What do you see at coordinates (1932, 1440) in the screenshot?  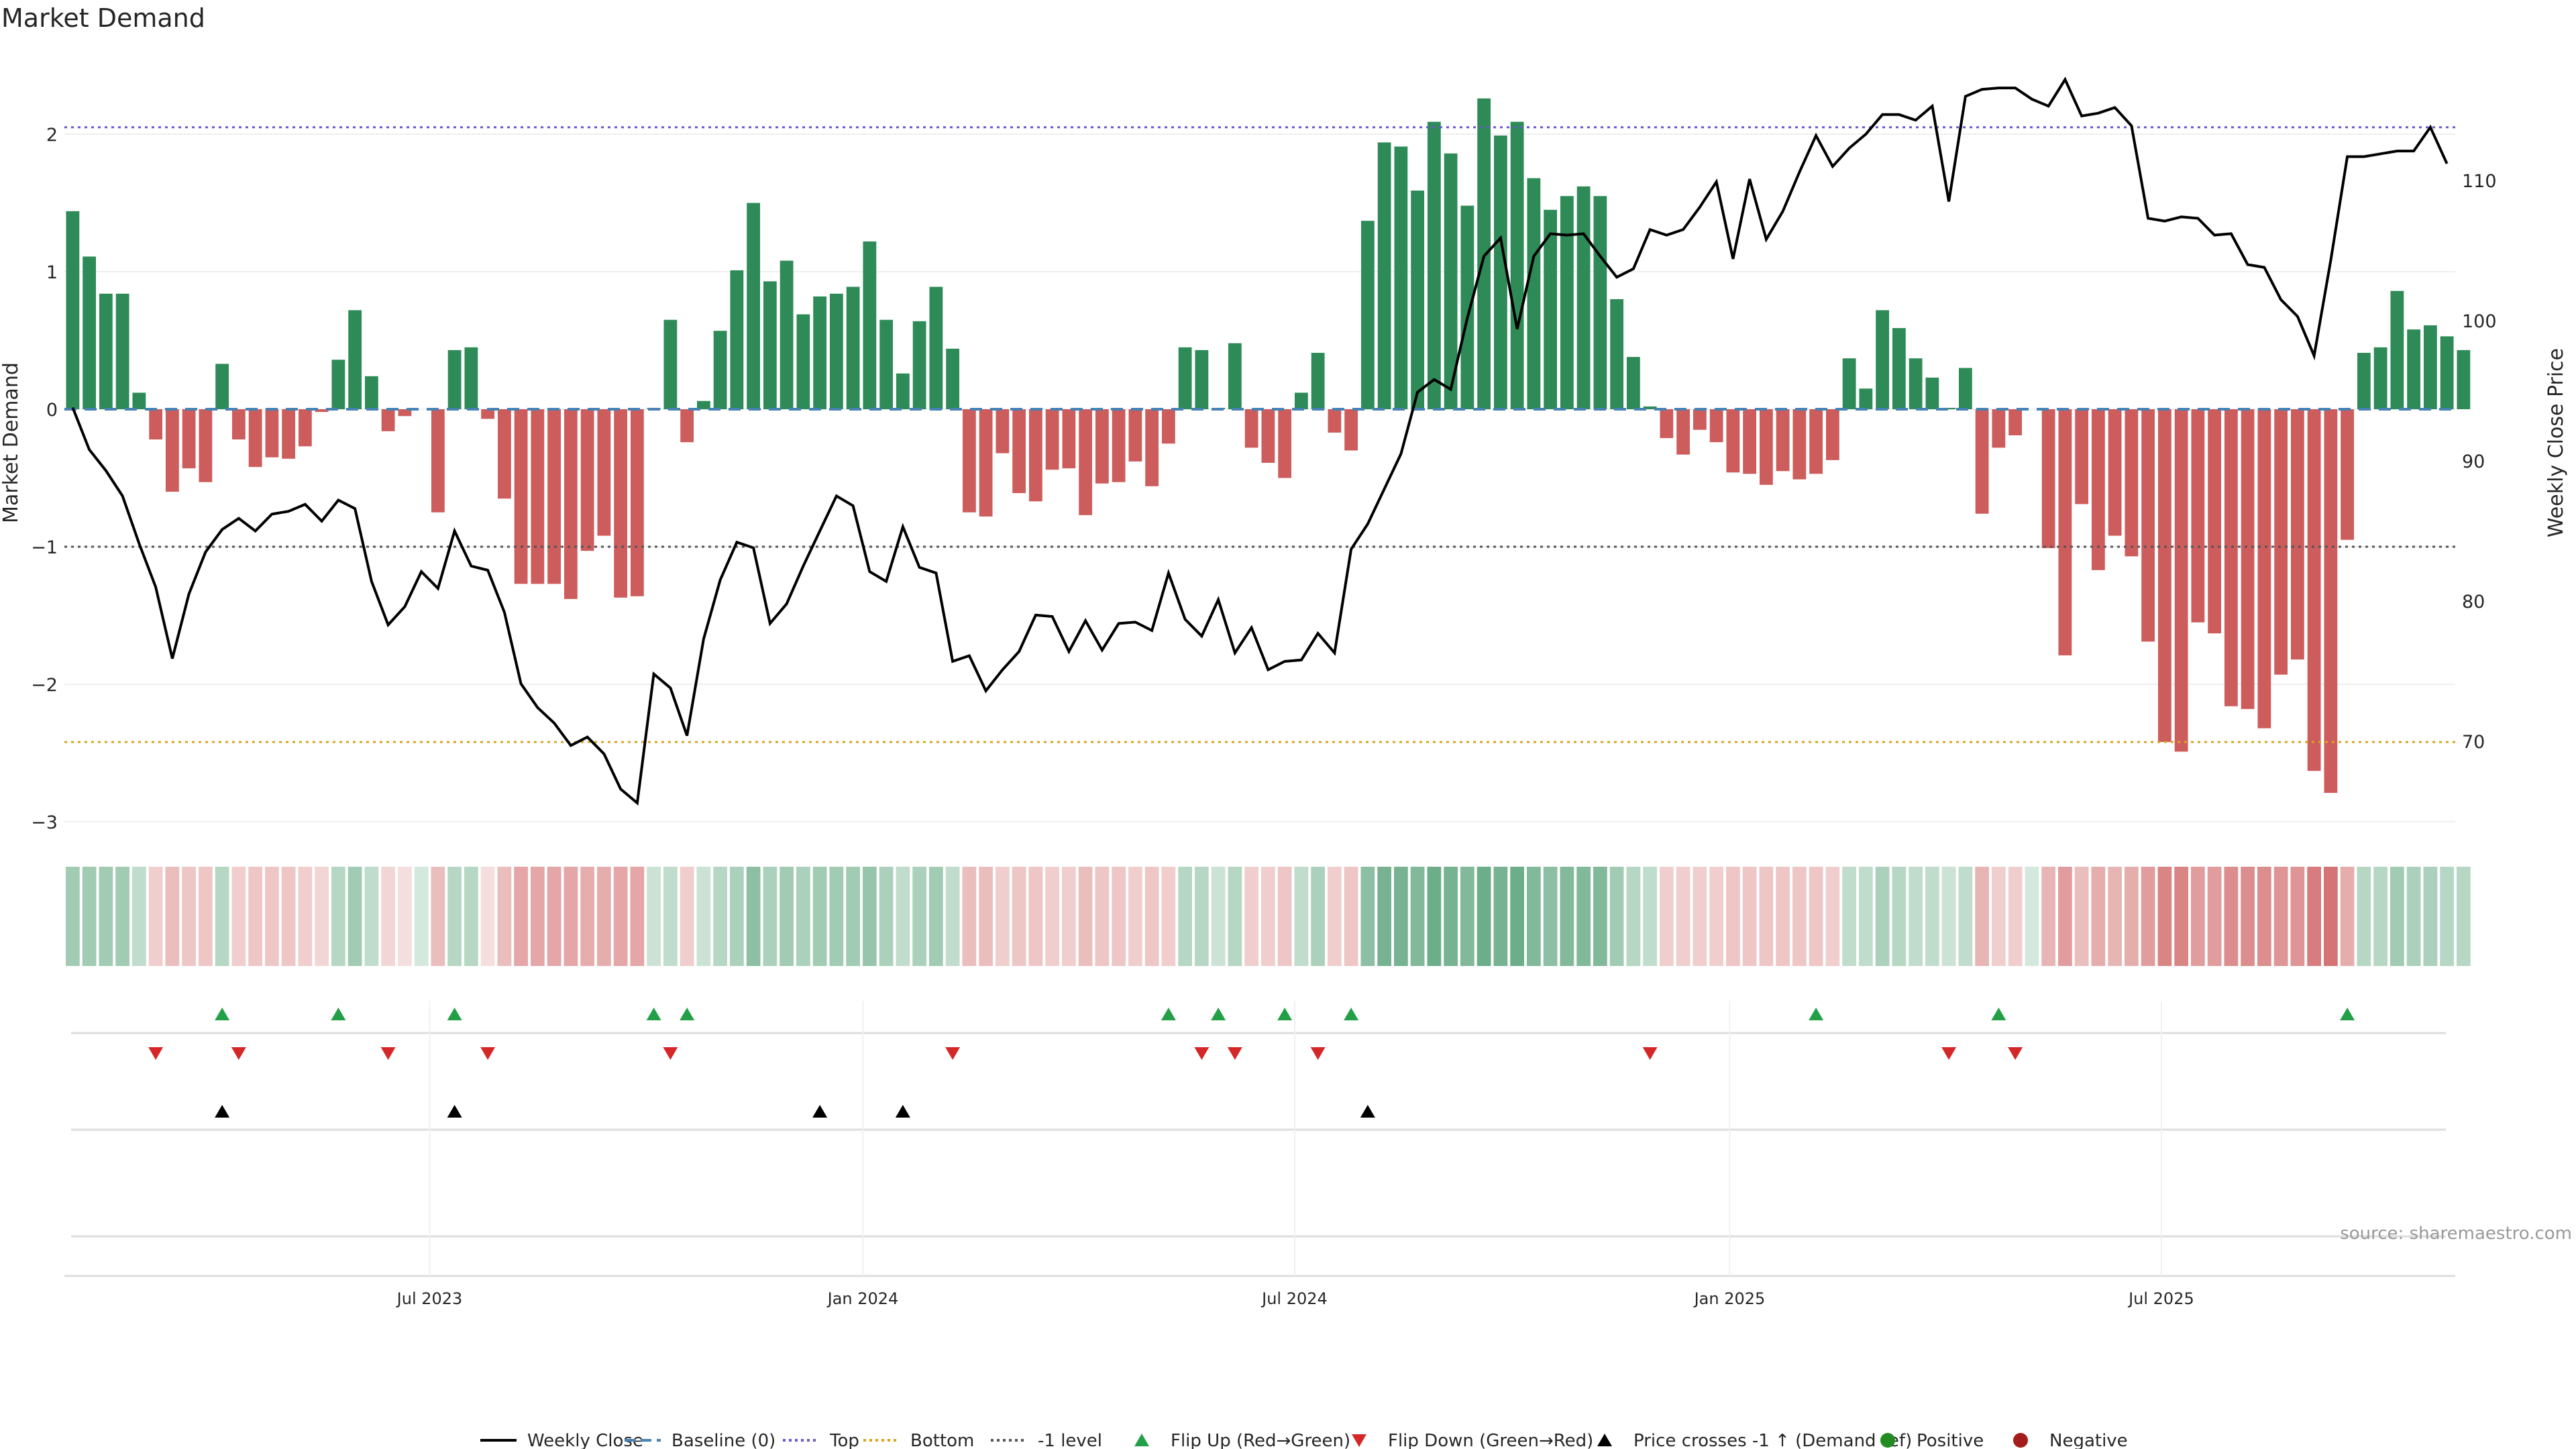 I see `legend-item: Positive` at bounding box center [1932, 1440].